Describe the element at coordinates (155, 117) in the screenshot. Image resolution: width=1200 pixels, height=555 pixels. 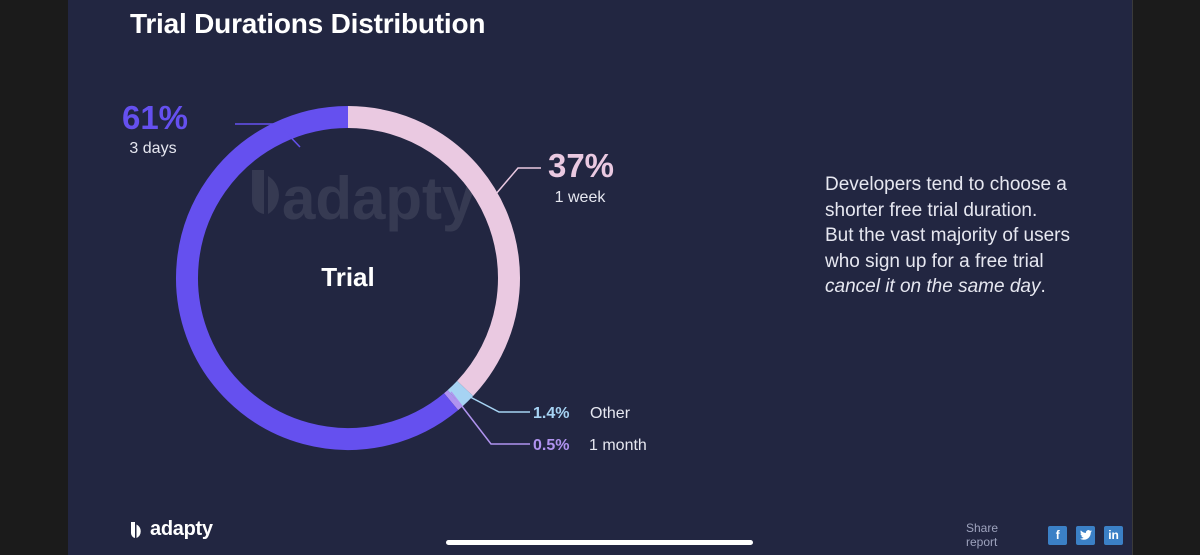
I see `slice-percent-3-days: 61%` at that location.